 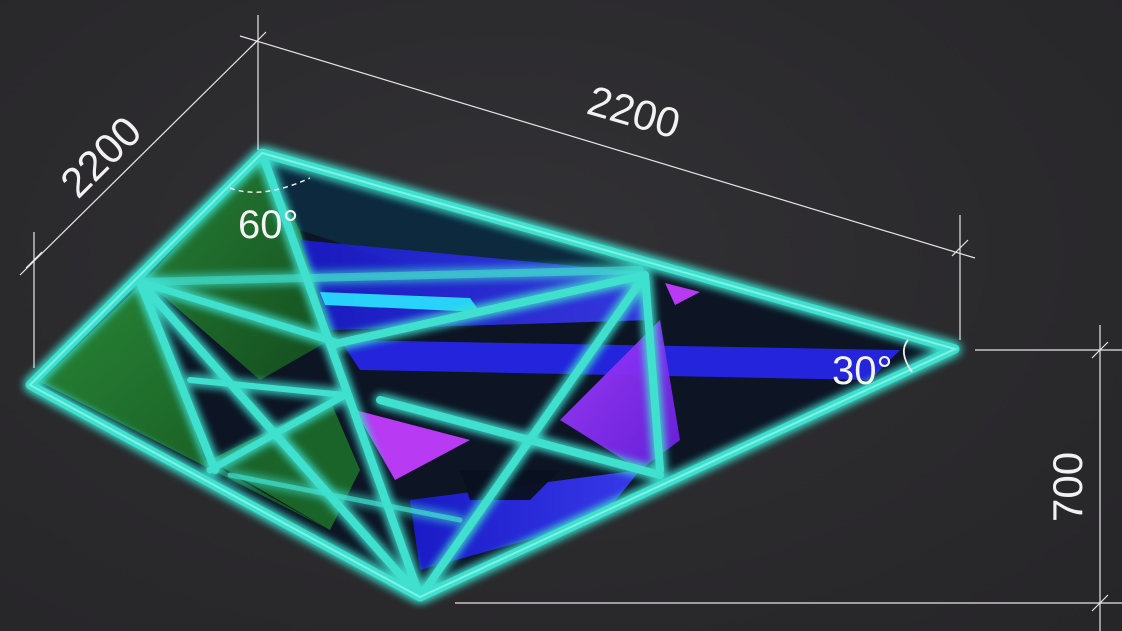 I want to click on dimension-top-2200: 2200, so click(x=634, y=111).